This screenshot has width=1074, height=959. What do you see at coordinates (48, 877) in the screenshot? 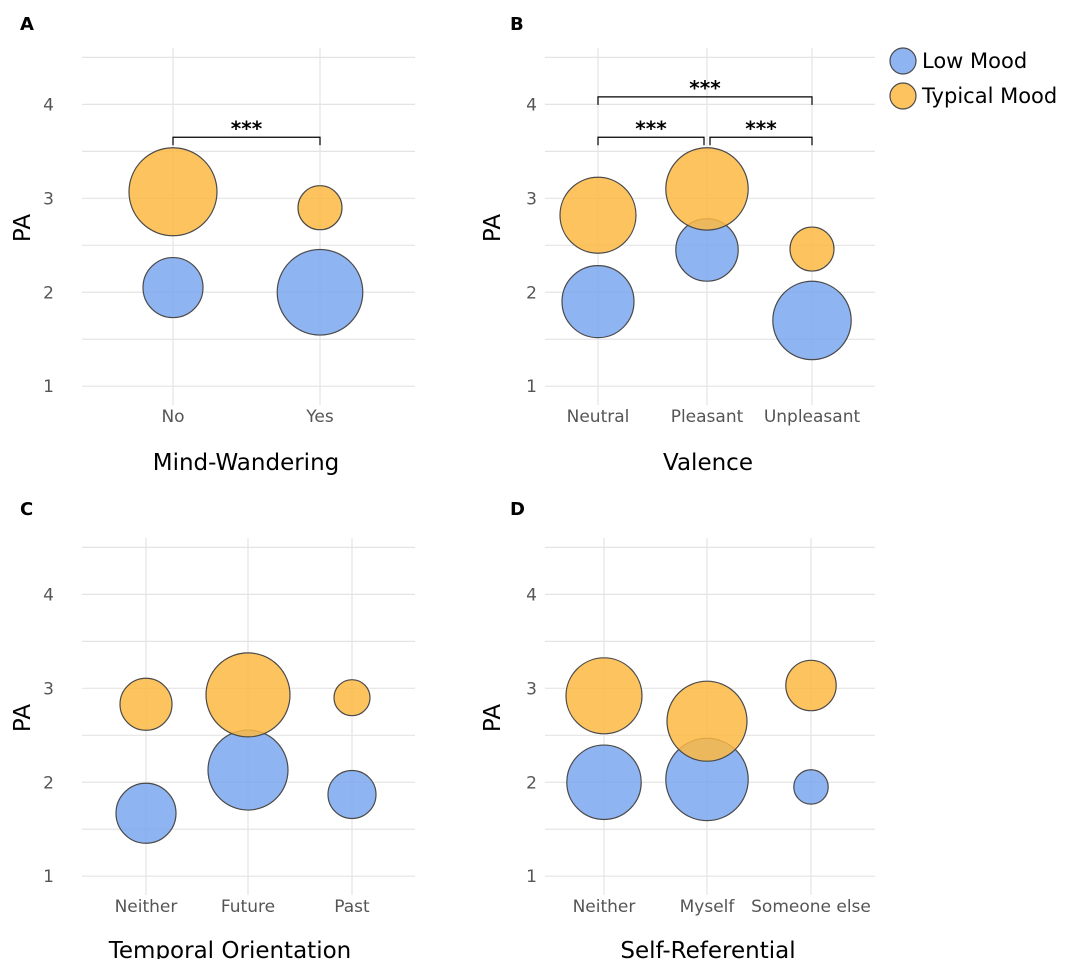
I see `ytick-label-c-1: 1` at bounding box center [48, 877].